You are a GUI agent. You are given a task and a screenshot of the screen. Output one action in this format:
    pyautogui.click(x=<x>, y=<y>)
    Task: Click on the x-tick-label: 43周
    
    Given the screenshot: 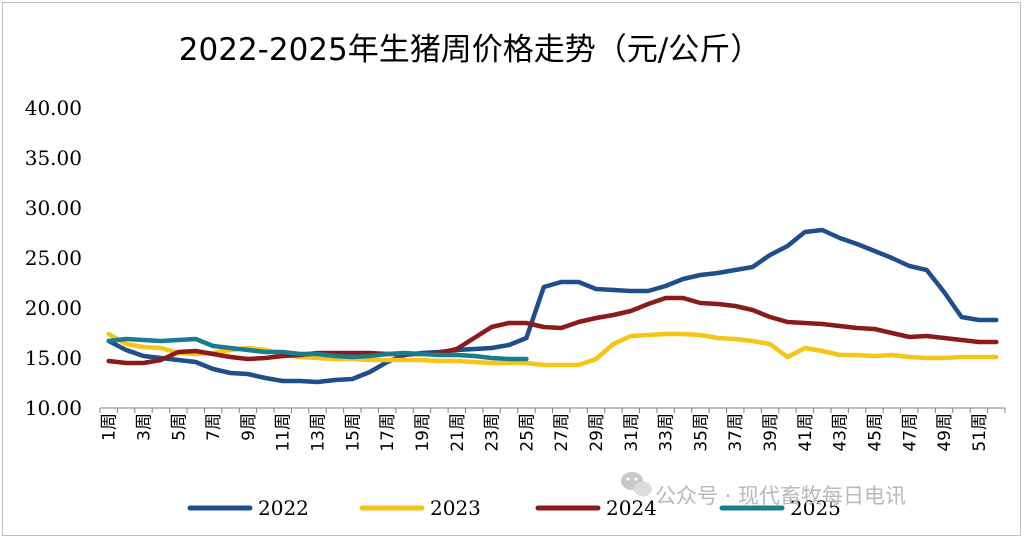 What is the action you would take?
    pyautogui.click(x=841, y=432)
    